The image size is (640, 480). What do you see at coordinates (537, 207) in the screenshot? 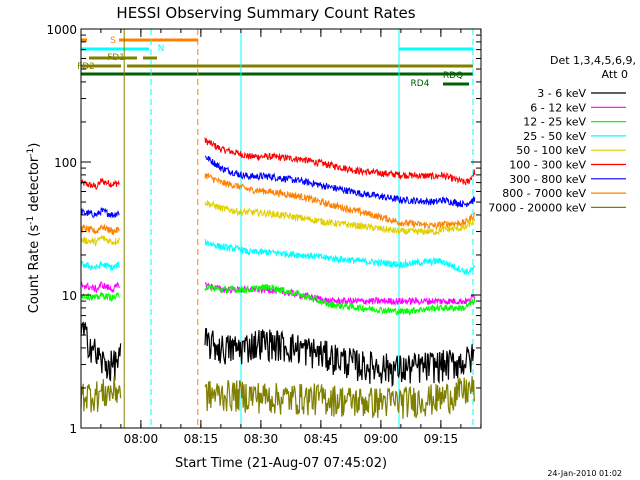
I see `legend-label: 7000 - 20000 keV` at bounding box center [537, 207].